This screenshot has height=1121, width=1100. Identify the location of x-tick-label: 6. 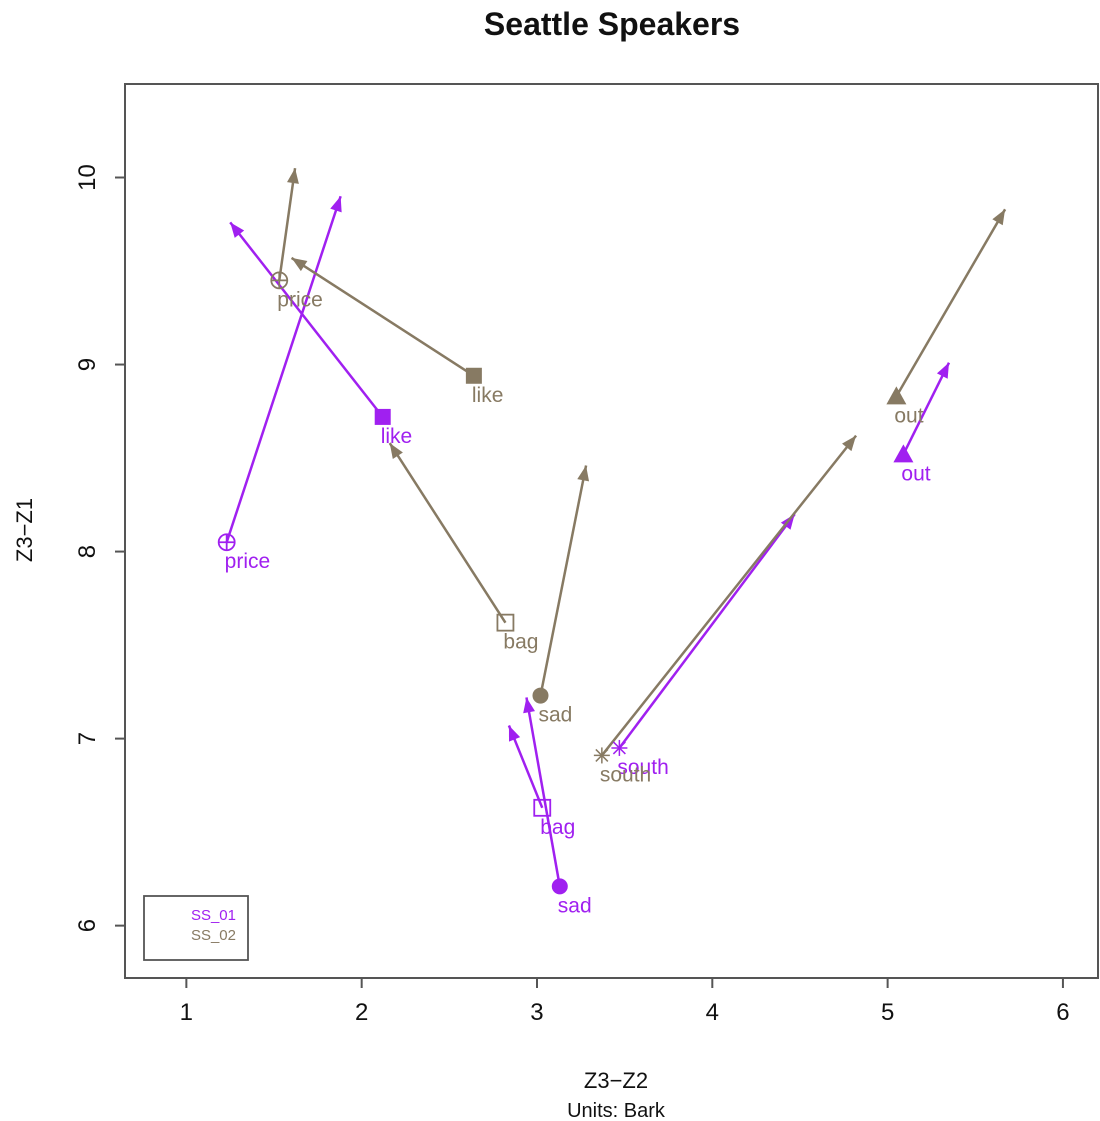
(1062, 1012).